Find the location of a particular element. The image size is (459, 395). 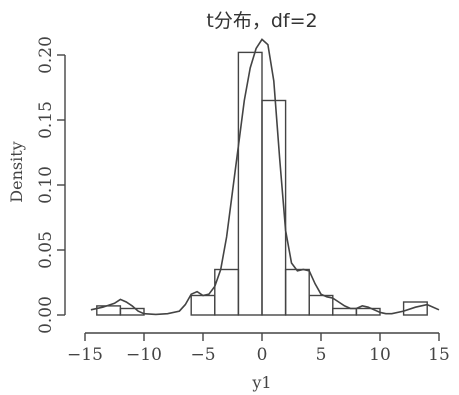

x-tick-label: 15 is located at coordinates (439, 355).